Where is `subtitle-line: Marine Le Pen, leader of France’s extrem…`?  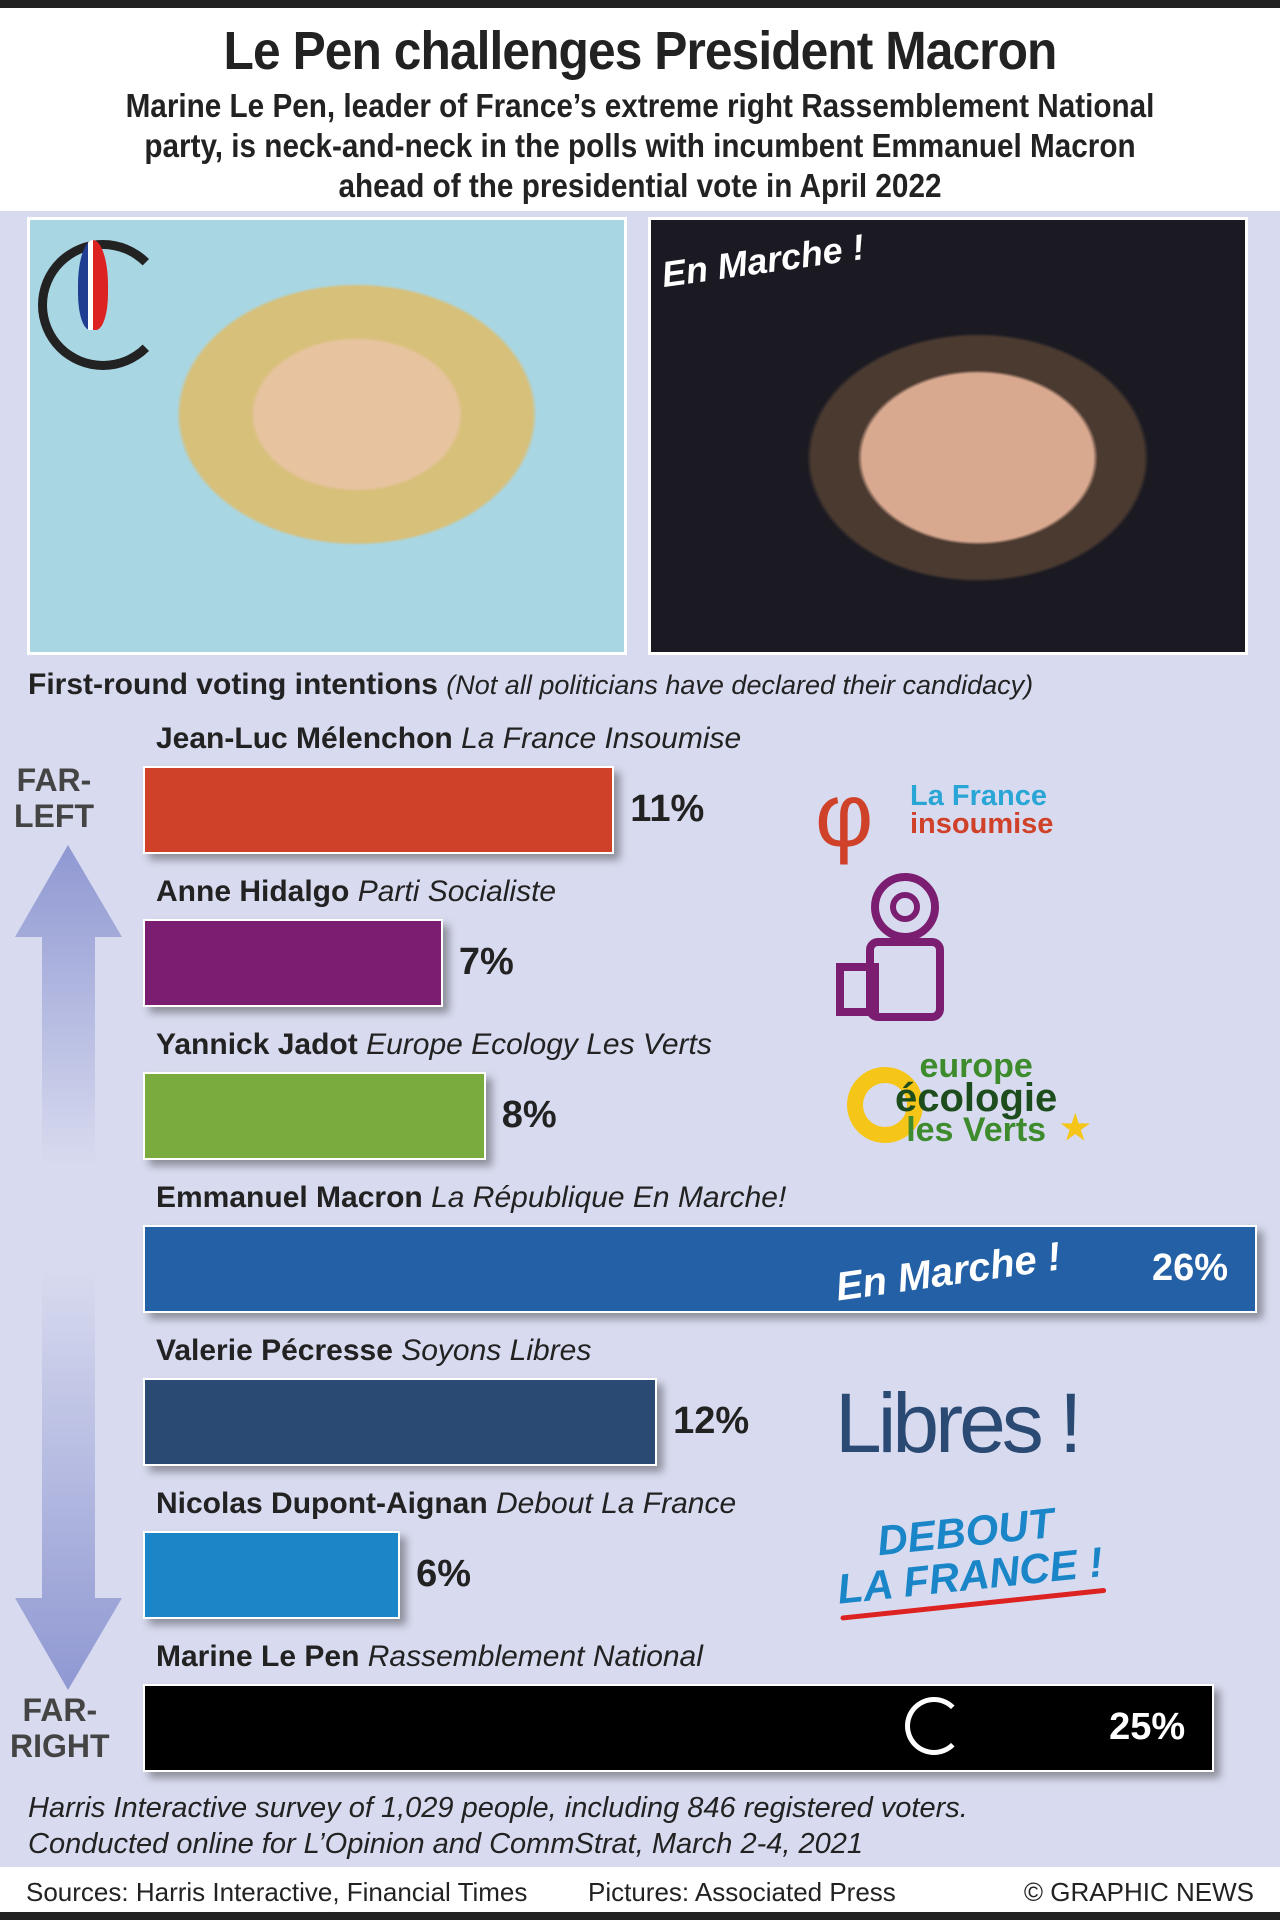 subtitle-line: Marine Le Pen, leader of France’s extrem… is located at coordinates (640, 105).